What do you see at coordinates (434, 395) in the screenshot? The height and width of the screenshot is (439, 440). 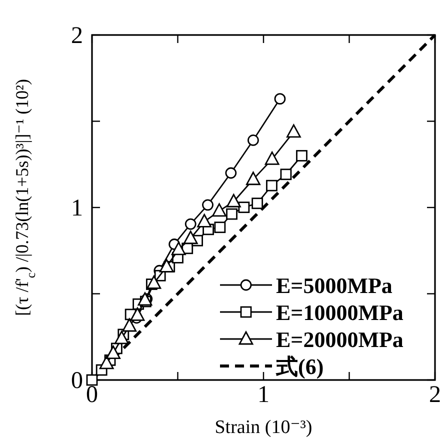 I see `x-tick-label: 2` at bounding box center [434, 395].